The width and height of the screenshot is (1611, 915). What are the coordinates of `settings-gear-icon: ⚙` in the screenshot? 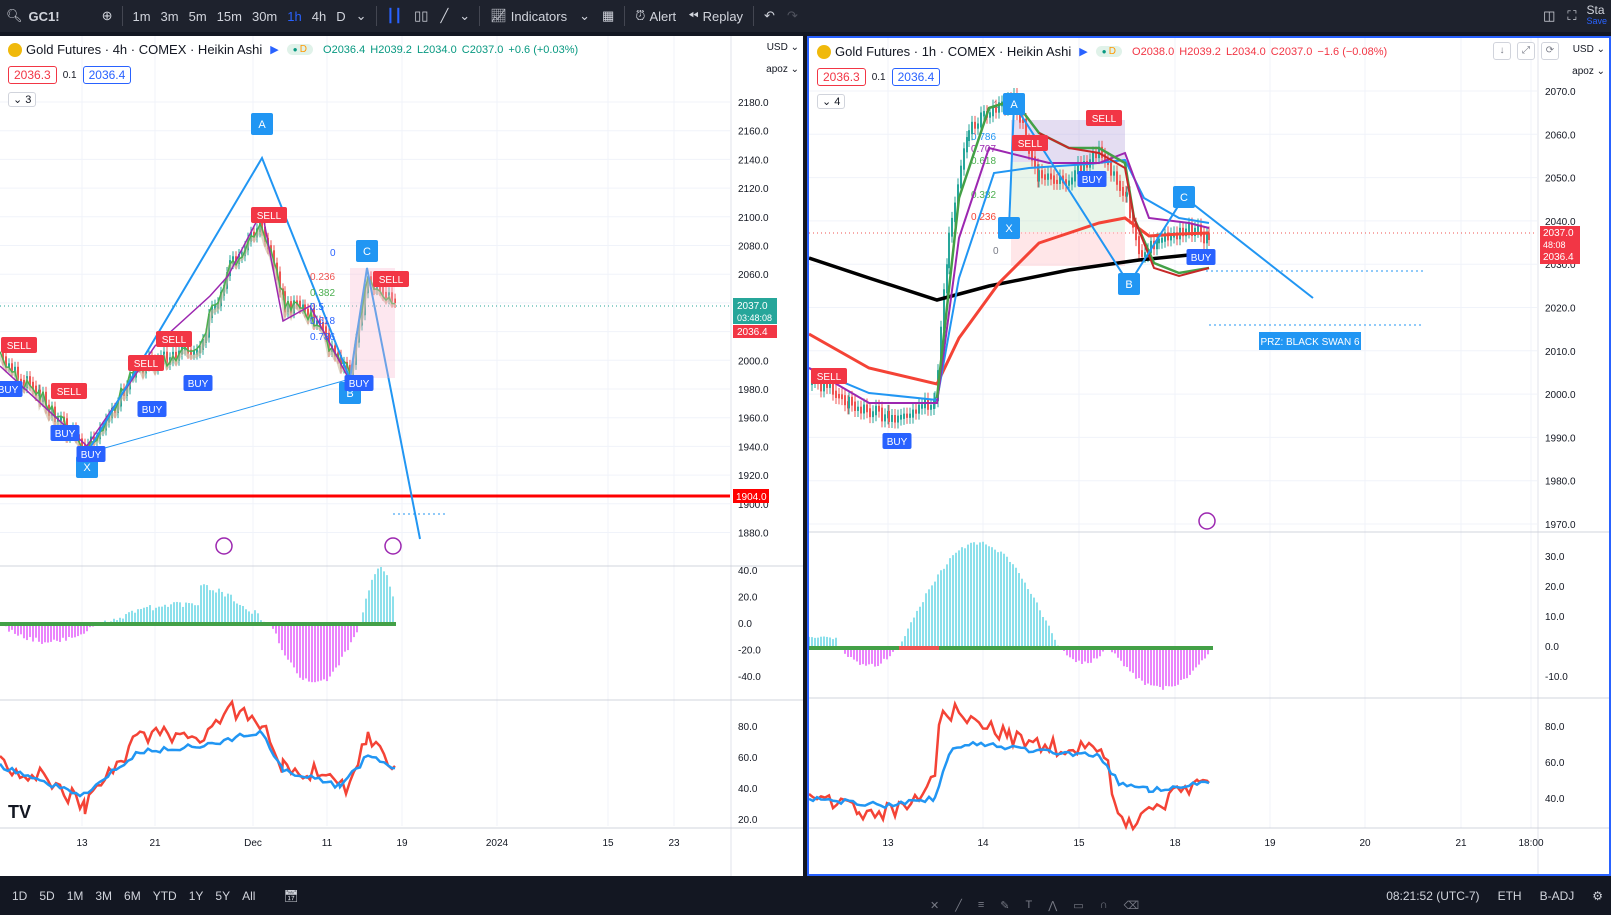 It's located at (1597, 895).